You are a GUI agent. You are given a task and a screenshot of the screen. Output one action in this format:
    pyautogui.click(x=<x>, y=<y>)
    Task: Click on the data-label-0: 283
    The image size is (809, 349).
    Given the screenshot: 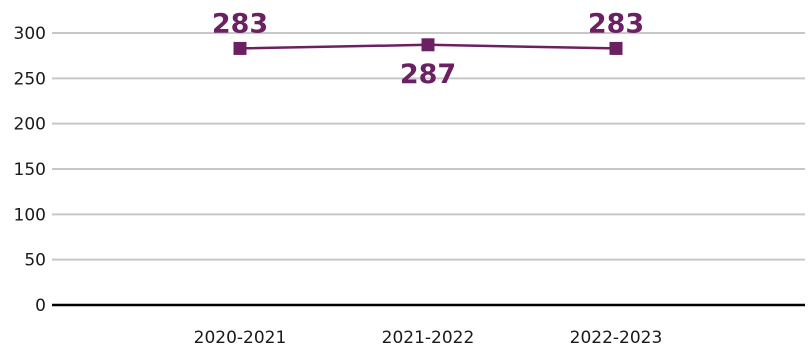 What is the action you would take?
    pyautogui.click(x=240, y=23)
    